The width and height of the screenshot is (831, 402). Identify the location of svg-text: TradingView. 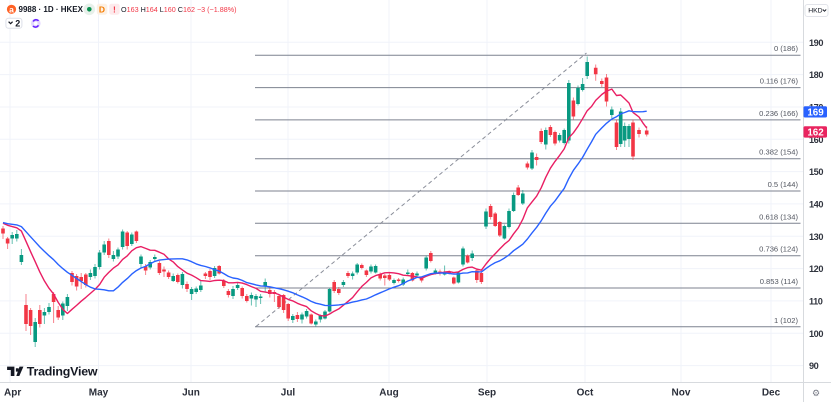
(62, 372).